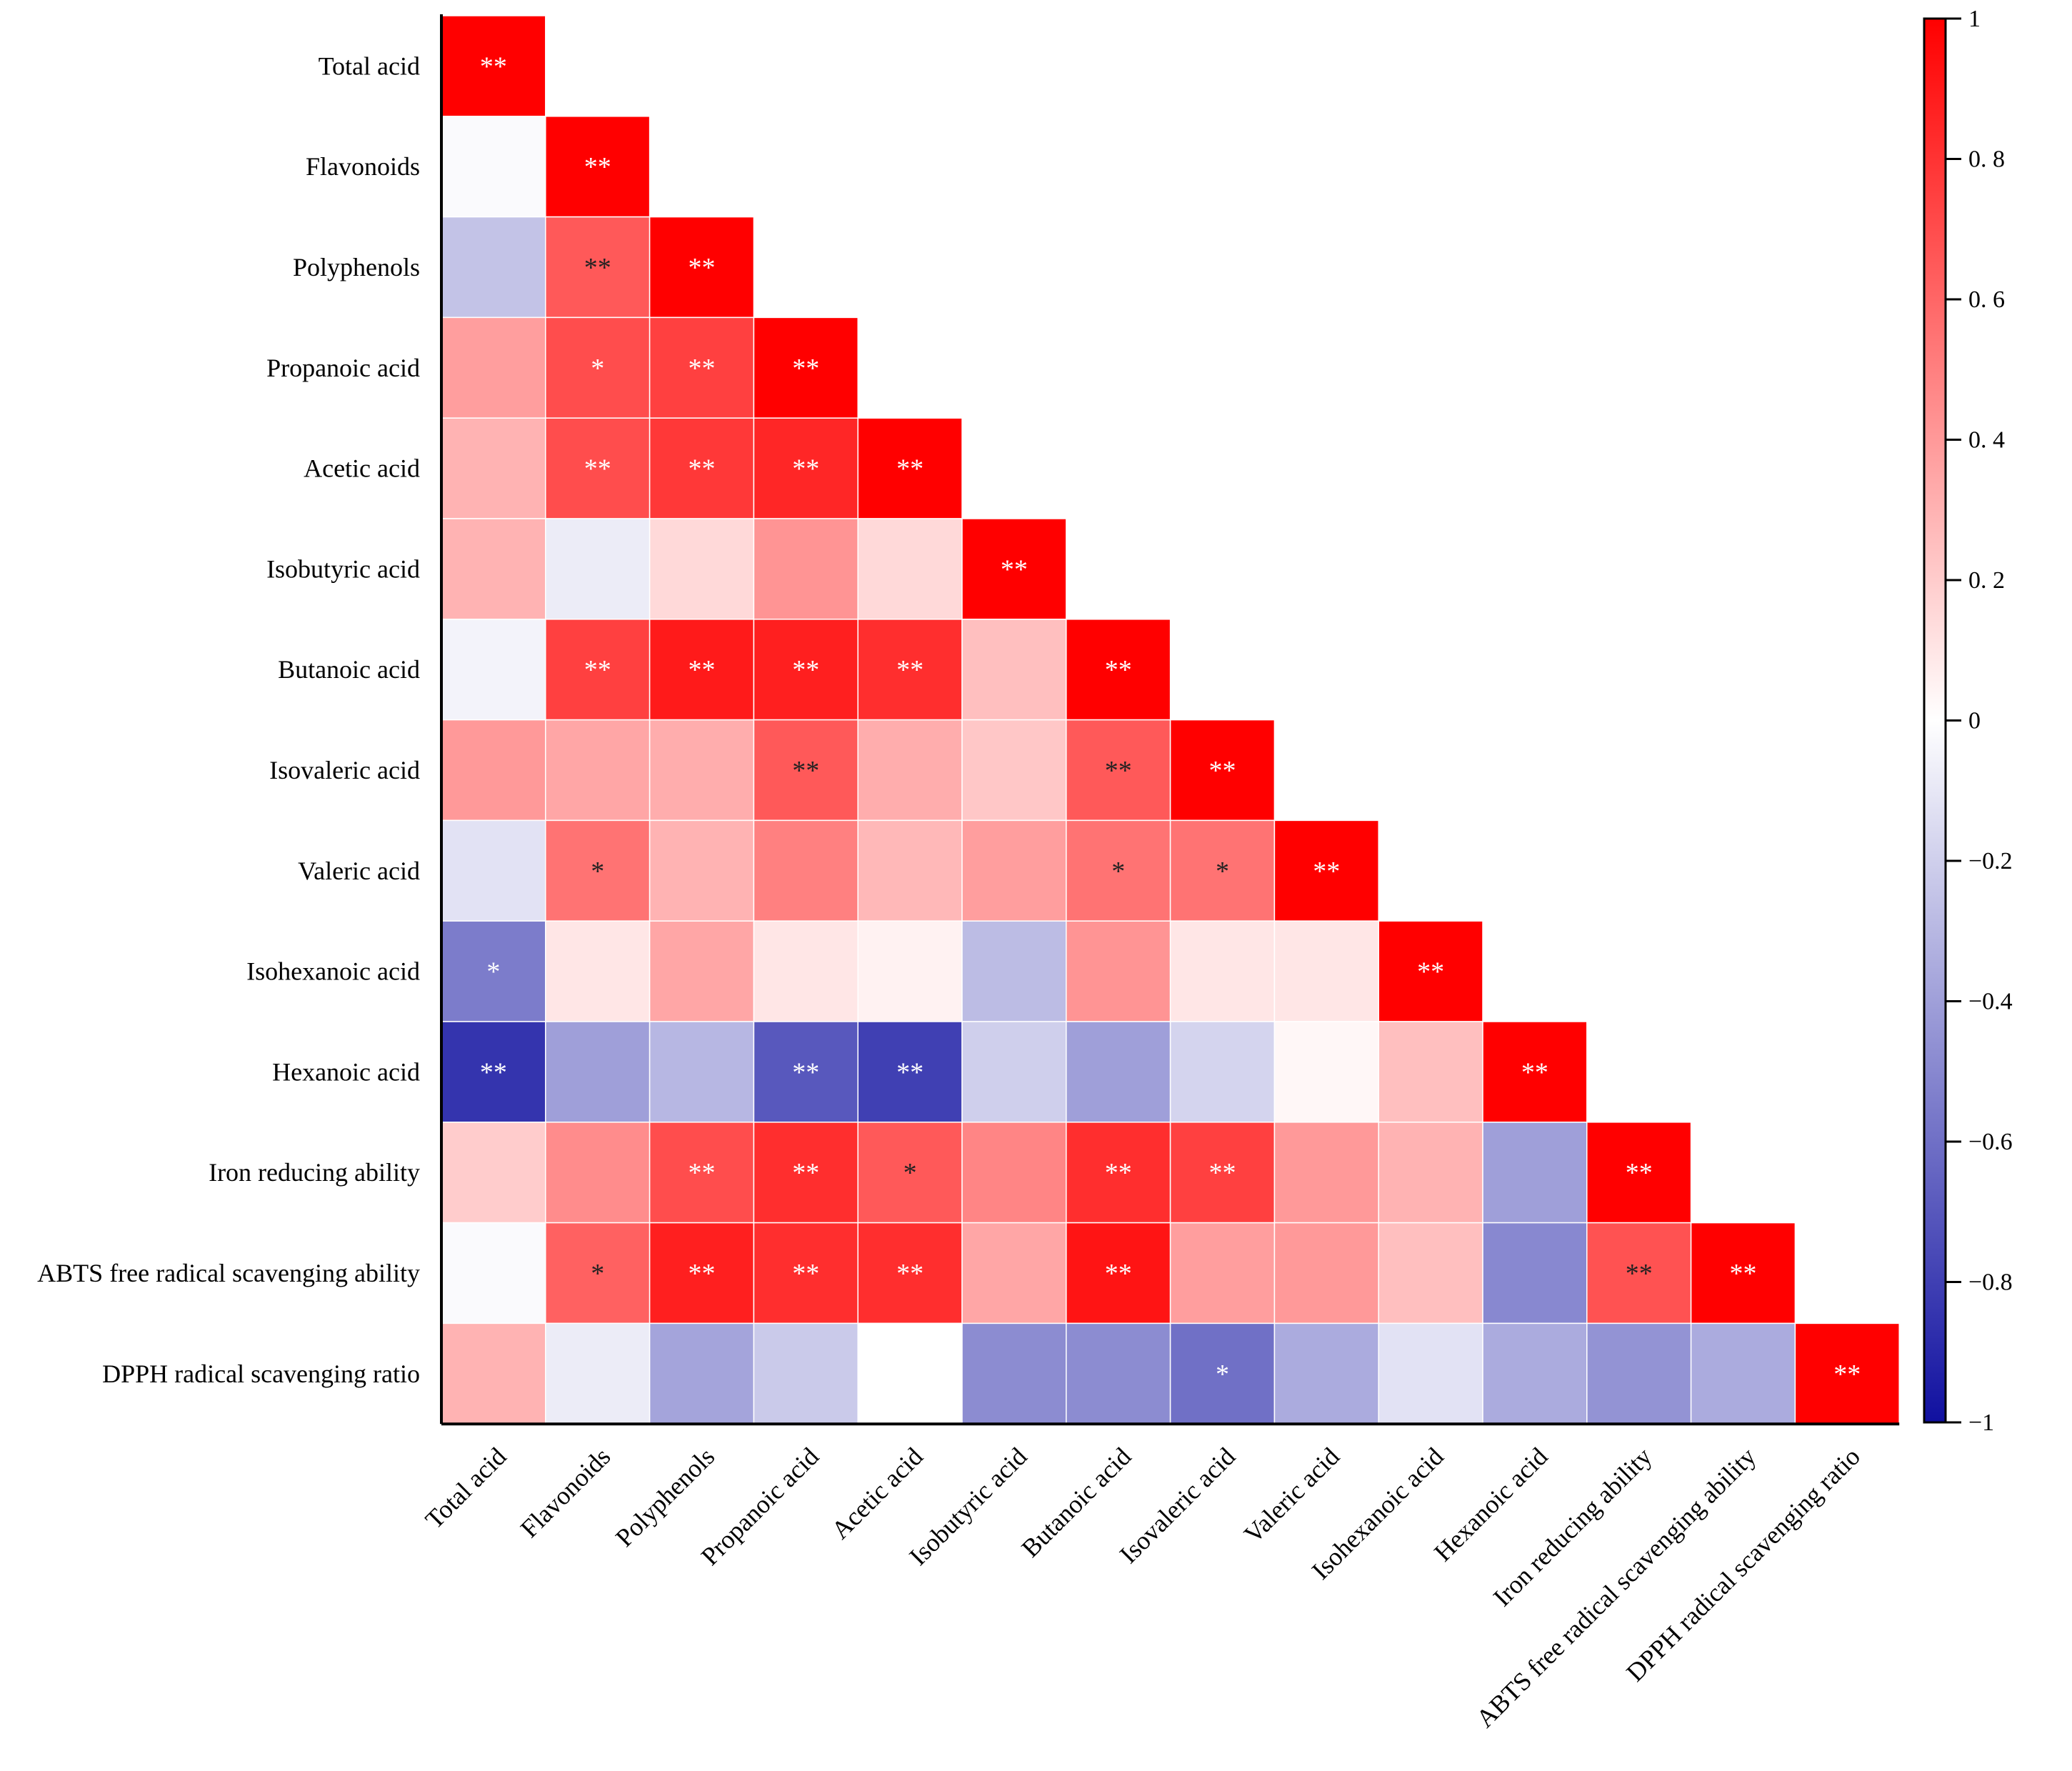  What do you see at coordinates (1535, 1173) in the screenshot?
I see `cell-iron-reducing-ability-hexanoic-acid` at bounding box center [1535, 1173].